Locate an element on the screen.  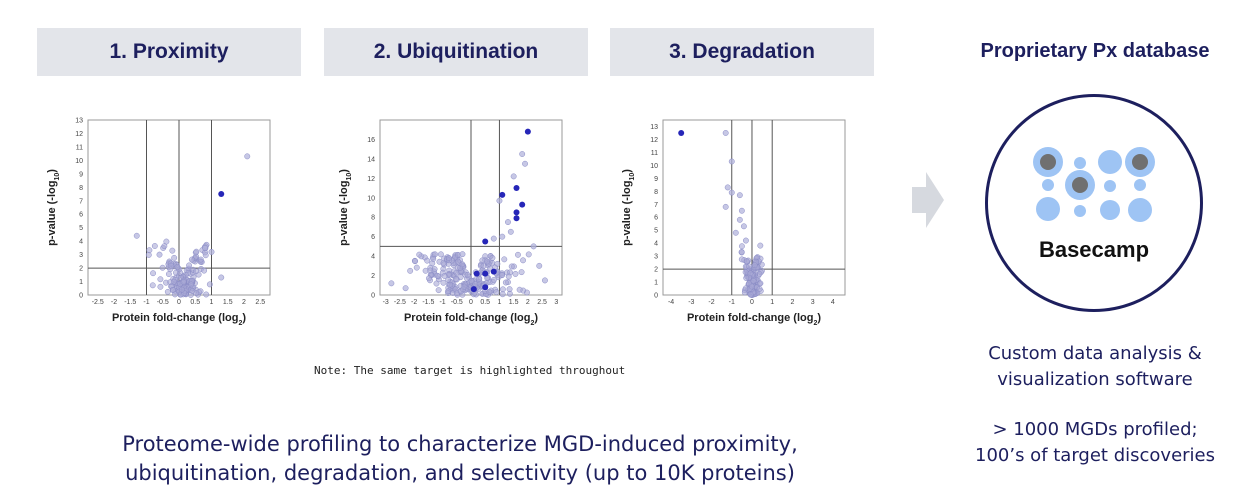
c1-y-axis-subscript: 10 is located at coordinates (57, 177).